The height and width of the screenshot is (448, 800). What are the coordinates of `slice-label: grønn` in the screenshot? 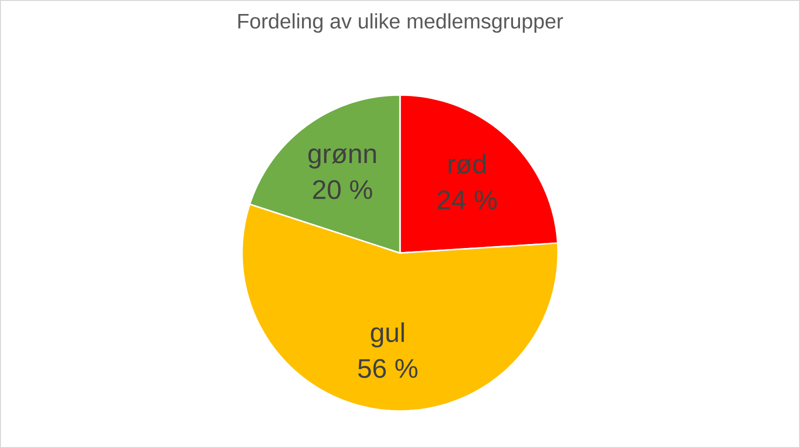 It's located at (342, 158).